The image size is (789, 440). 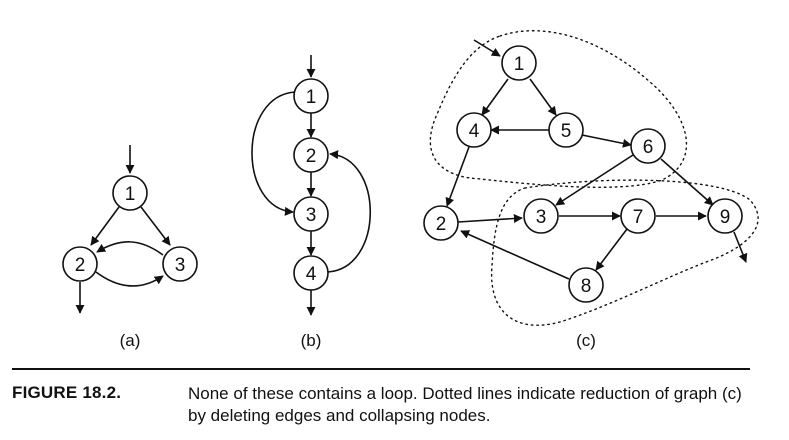 I want to click on panel-label-c: (c), so click(x=586, y=340).